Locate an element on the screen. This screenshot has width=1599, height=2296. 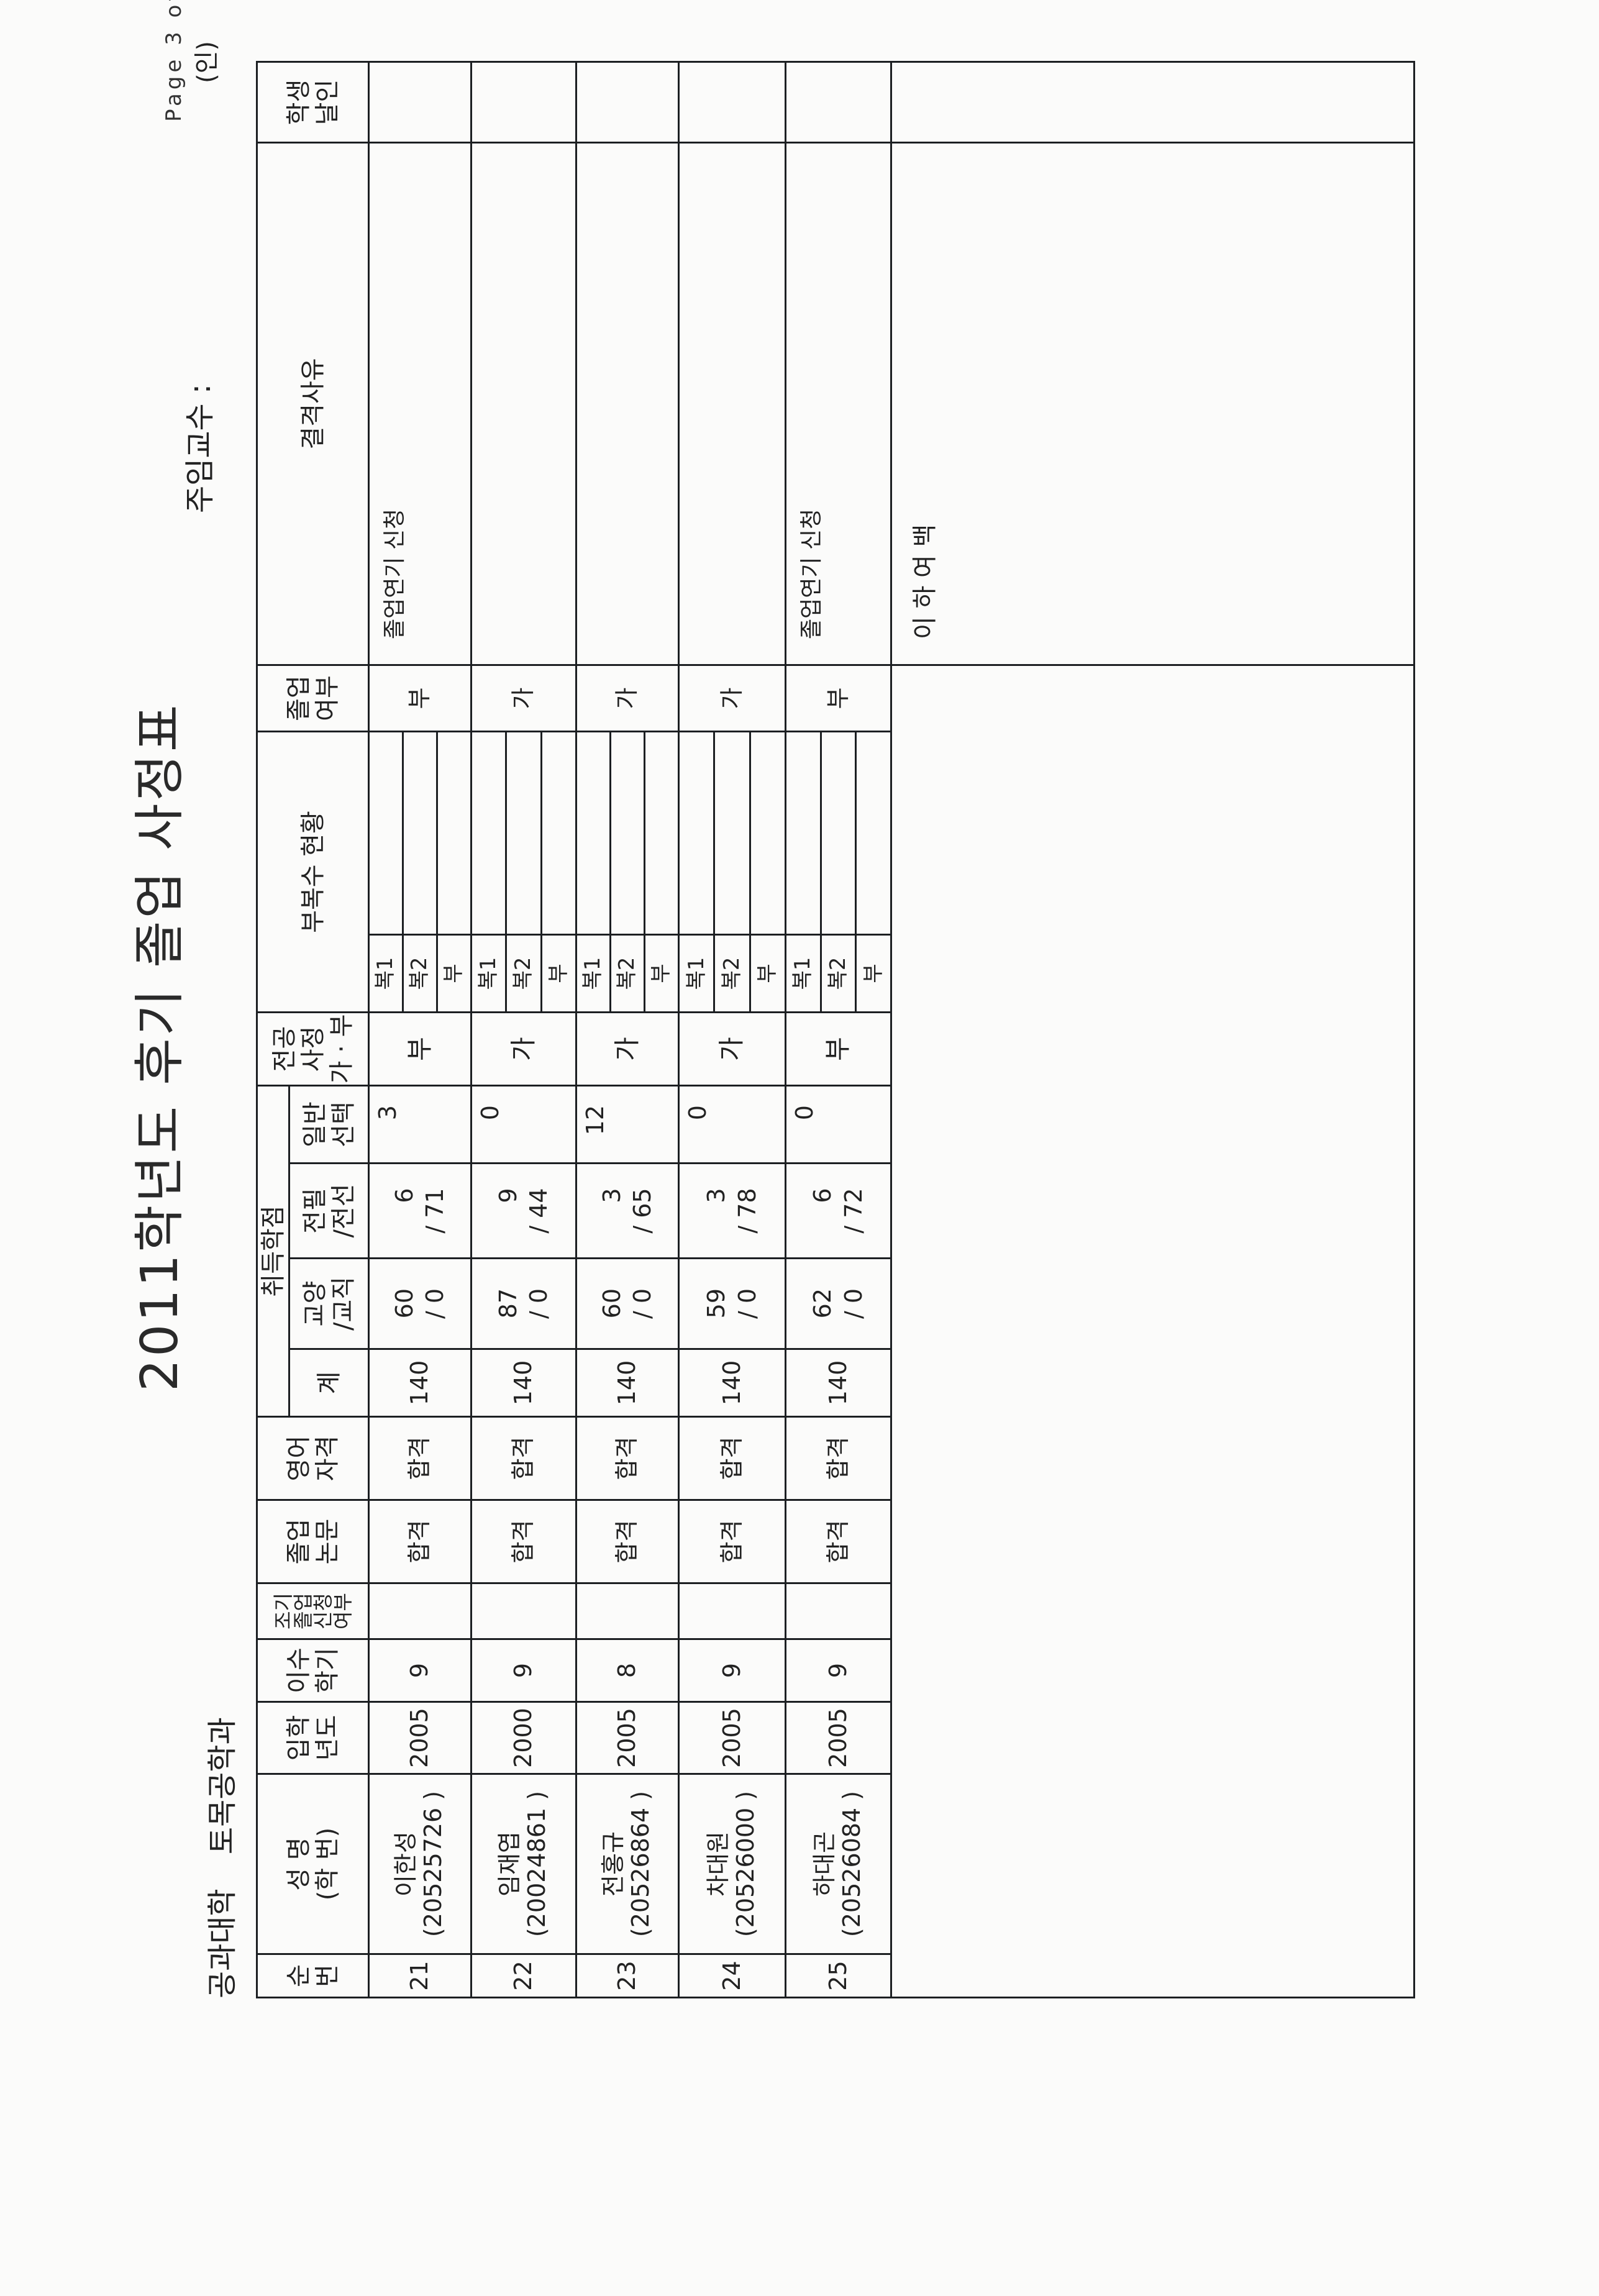
cell-semesters: 9 is located at coordinates (838, 1671).